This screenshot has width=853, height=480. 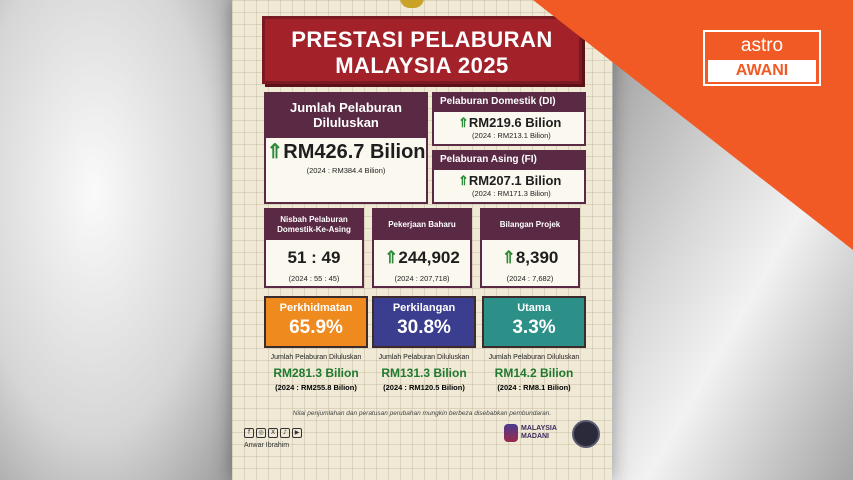 I want to click on sector-prev: (2024 : RM255.8 Bilion), so click(x=316, y=387).